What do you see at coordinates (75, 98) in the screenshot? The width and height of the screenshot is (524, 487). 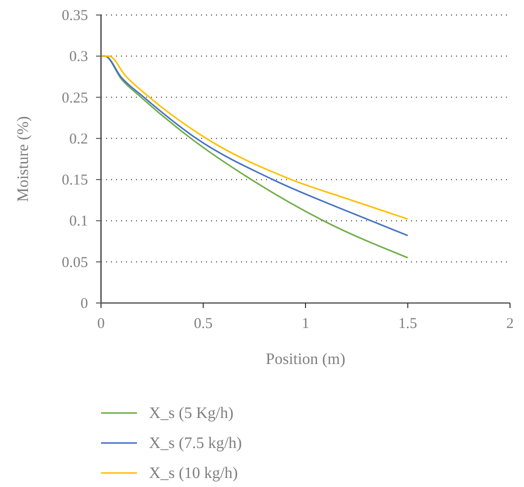 I see `y-tick-label: 0.25` at bounding box center [75, 98].